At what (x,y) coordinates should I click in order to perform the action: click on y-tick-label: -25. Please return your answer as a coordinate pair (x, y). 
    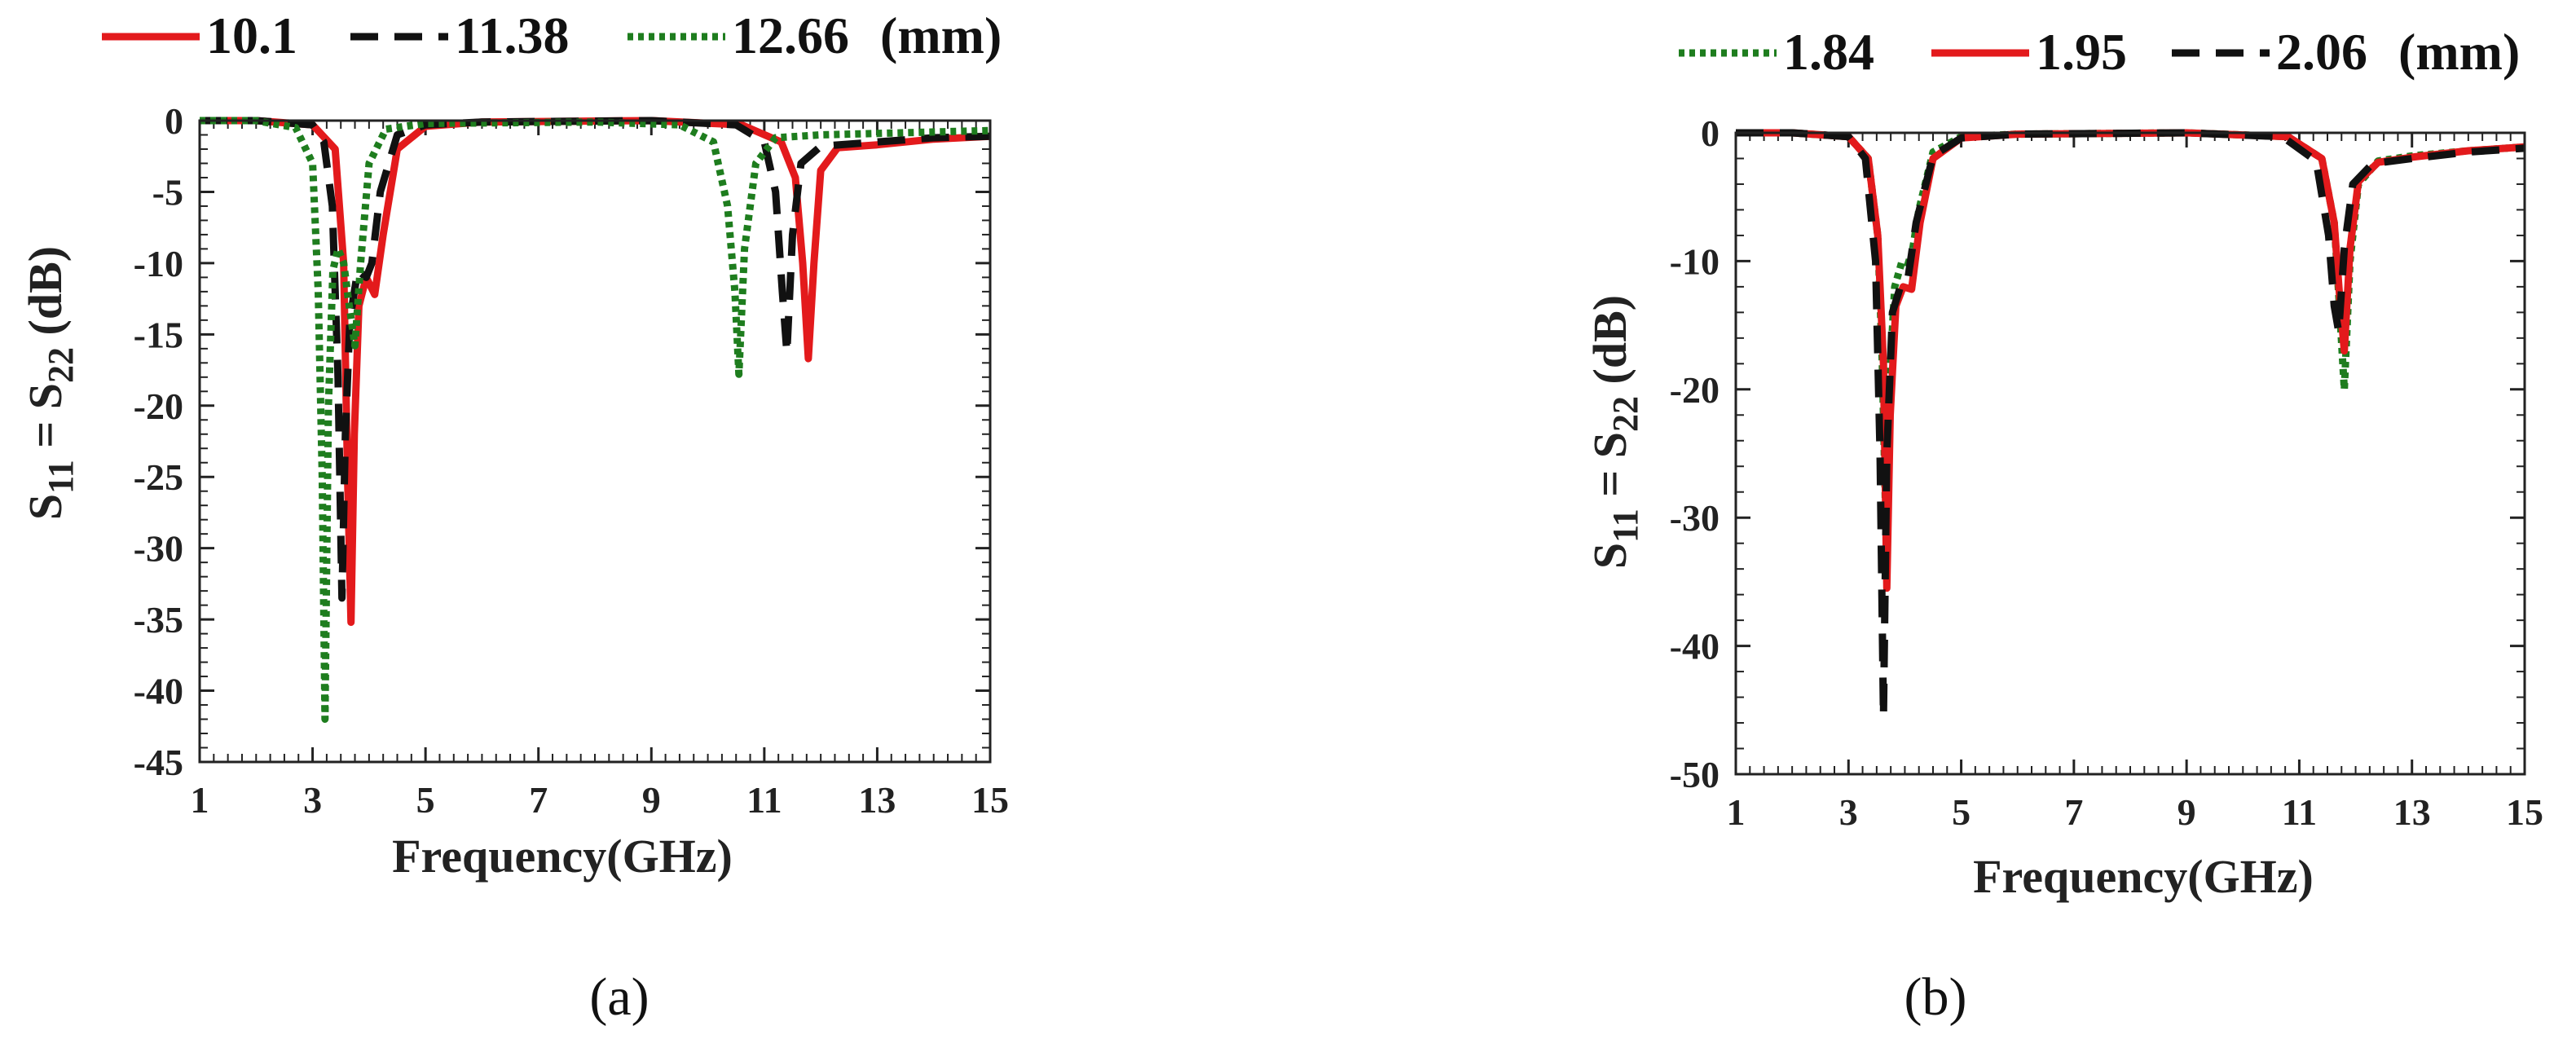
    Looking at the image, I should click on (159, 477).